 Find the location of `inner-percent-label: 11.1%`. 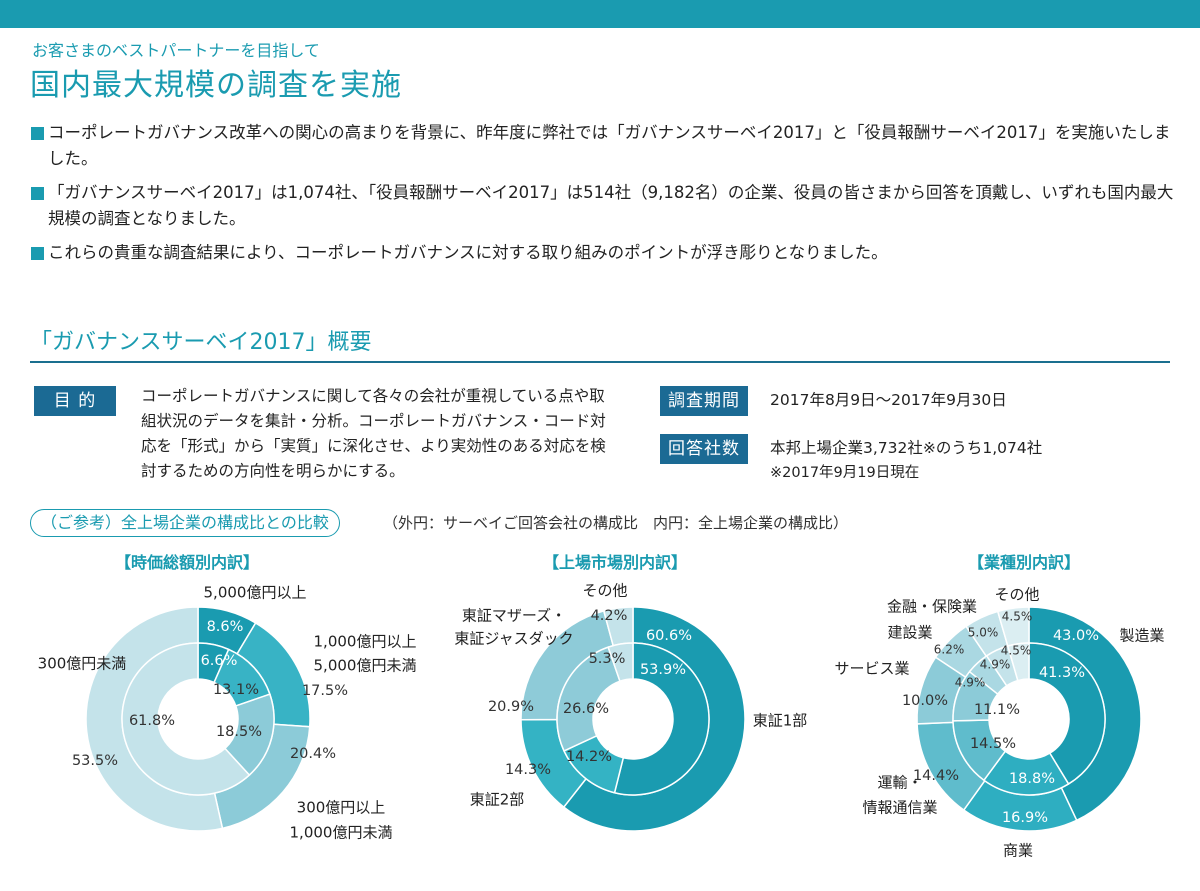

inner-percent-label: 11.1% is located at coordinates (997, 710).